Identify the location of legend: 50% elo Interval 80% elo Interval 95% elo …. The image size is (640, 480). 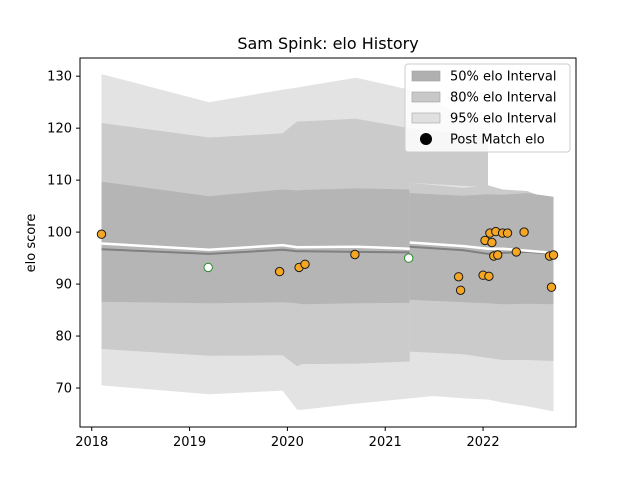
(487, 108).